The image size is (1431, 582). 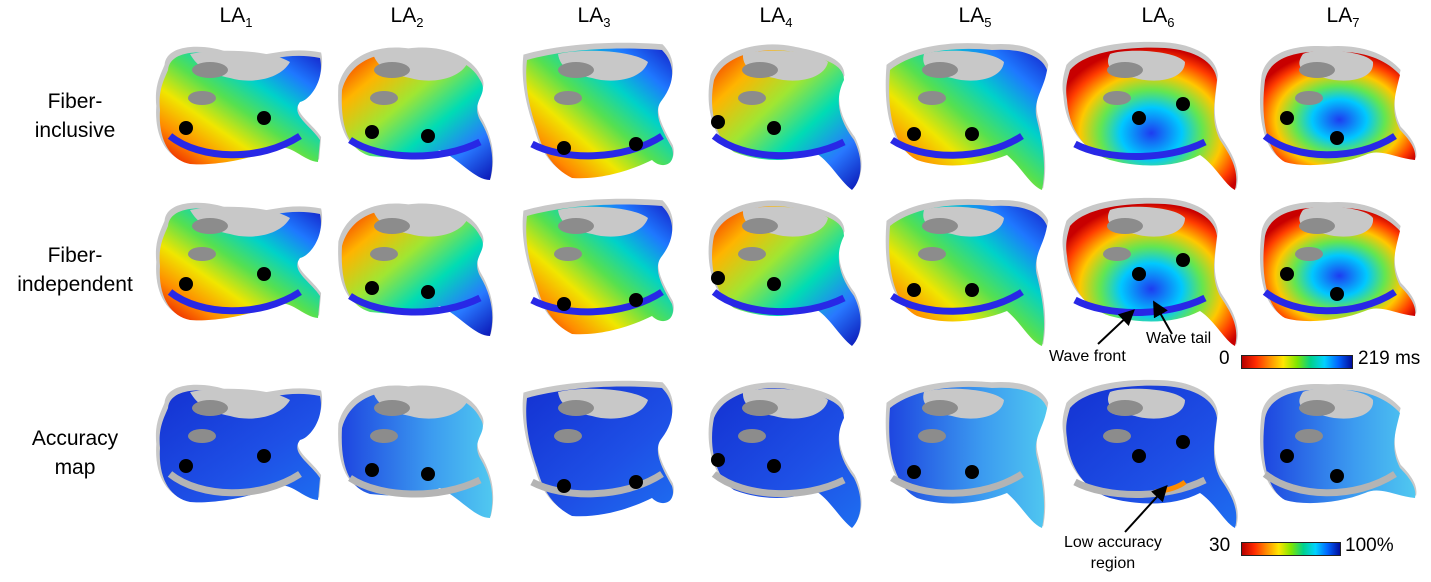 What do you see at coordinates (604, 120) in the screenshot?
I see `atrium-map-r1-la3` at bounding box center [604, 120].